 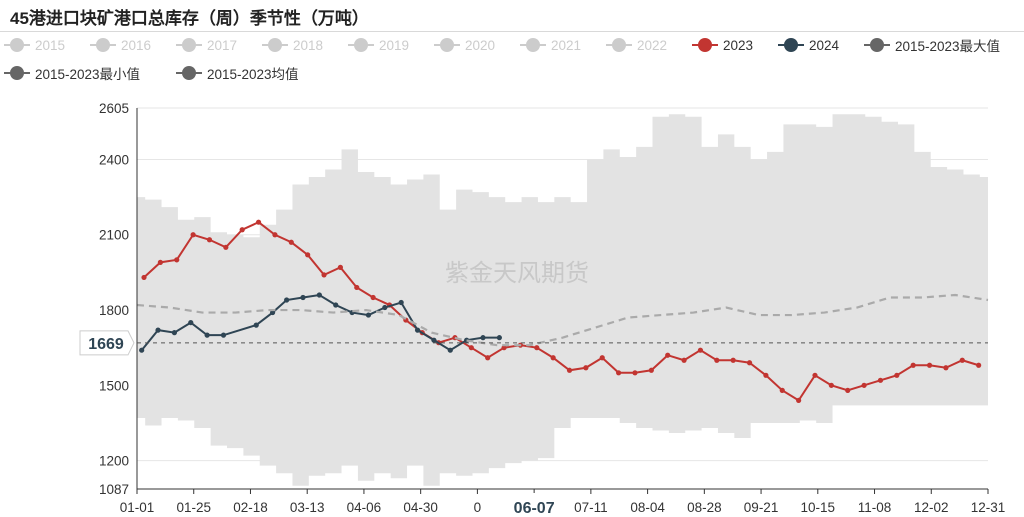 What do you see at coordinates (636, 45) in the screenshot?
I see `legend-item-2022: 2022` at bounding box center [636, 45].